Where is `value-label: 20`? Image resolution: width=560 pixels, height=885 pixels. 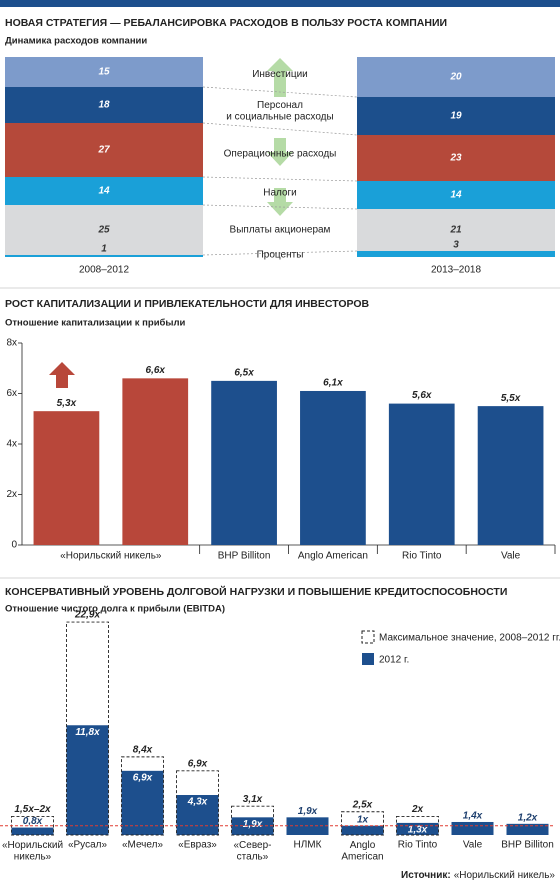
value-label: 20 is located at coordinates (455, 77).